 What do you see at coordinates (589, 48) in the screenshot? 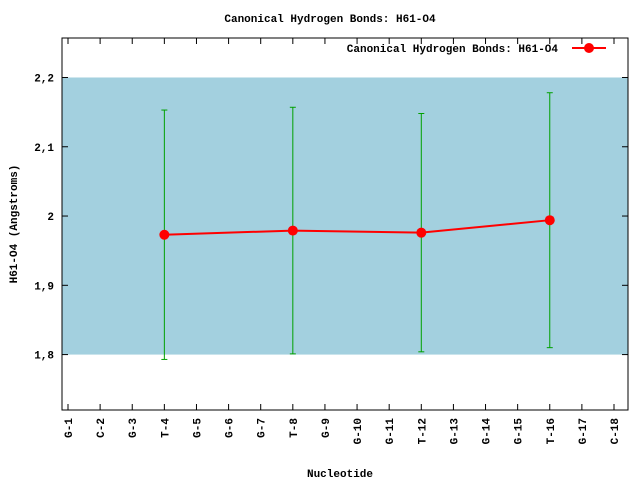
I see `legend-marker` at bounding box center [589, 48].